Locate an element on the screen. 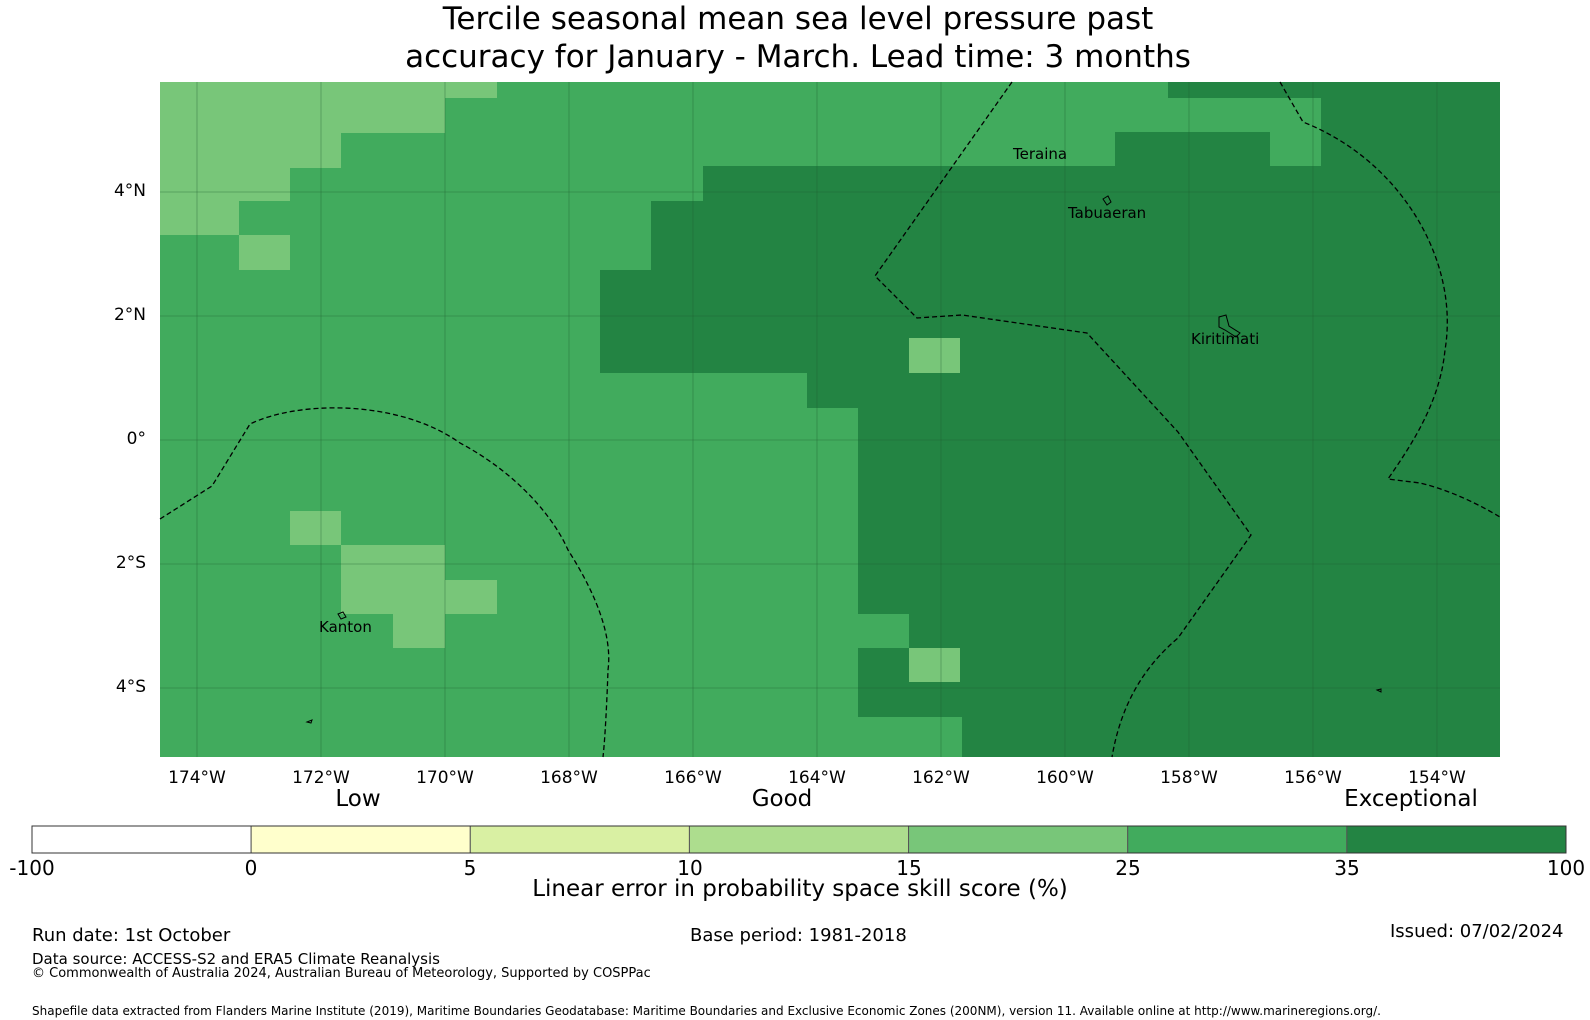  lon-label-164w: 164°W is located at coordinates (817, 778).